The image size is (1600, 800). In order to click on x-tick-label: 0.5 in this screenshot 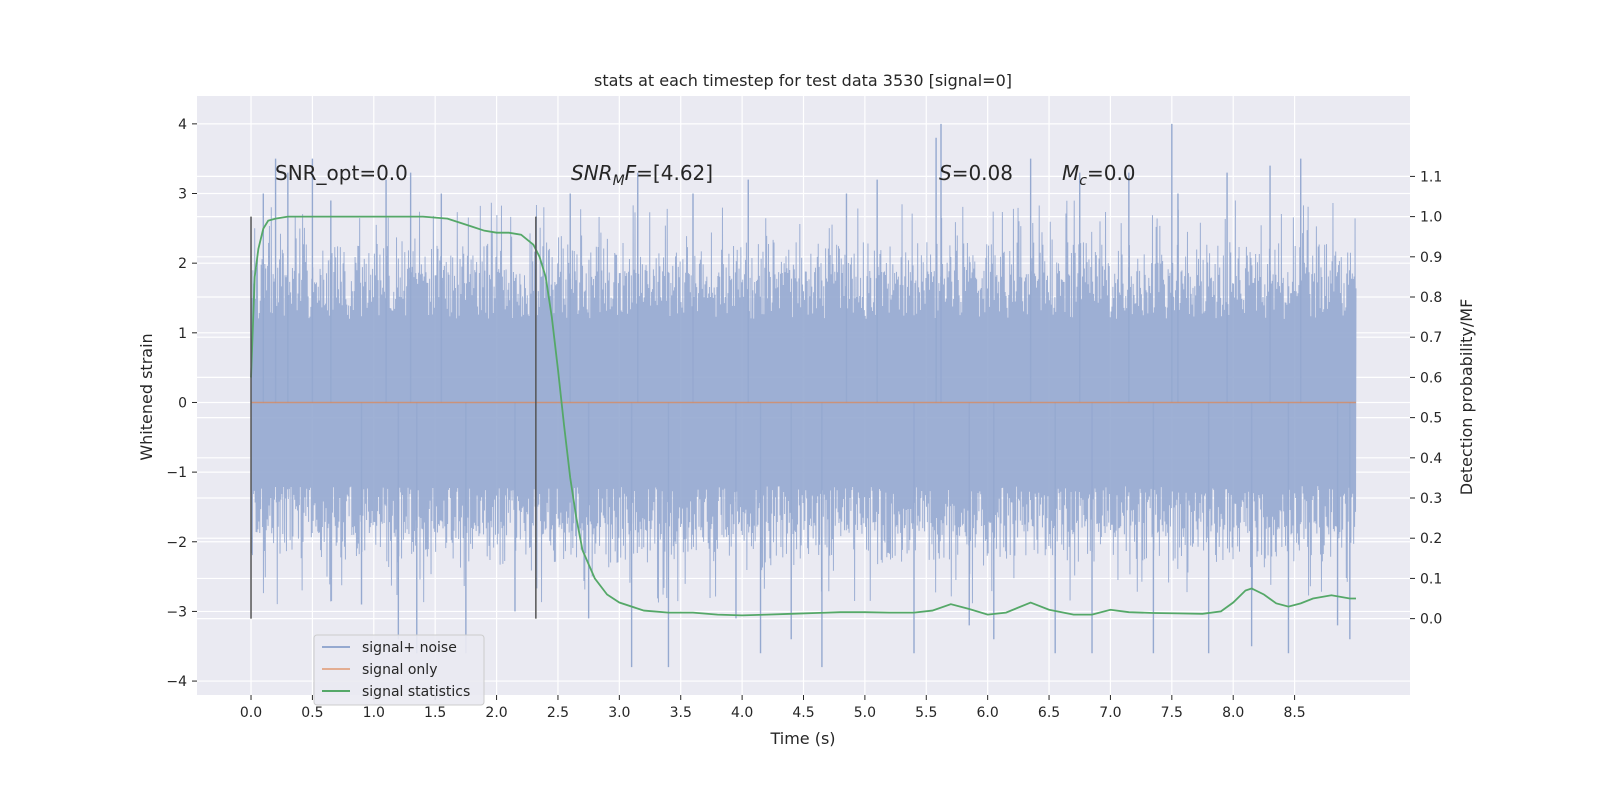, I will do `click(312, 713)`.